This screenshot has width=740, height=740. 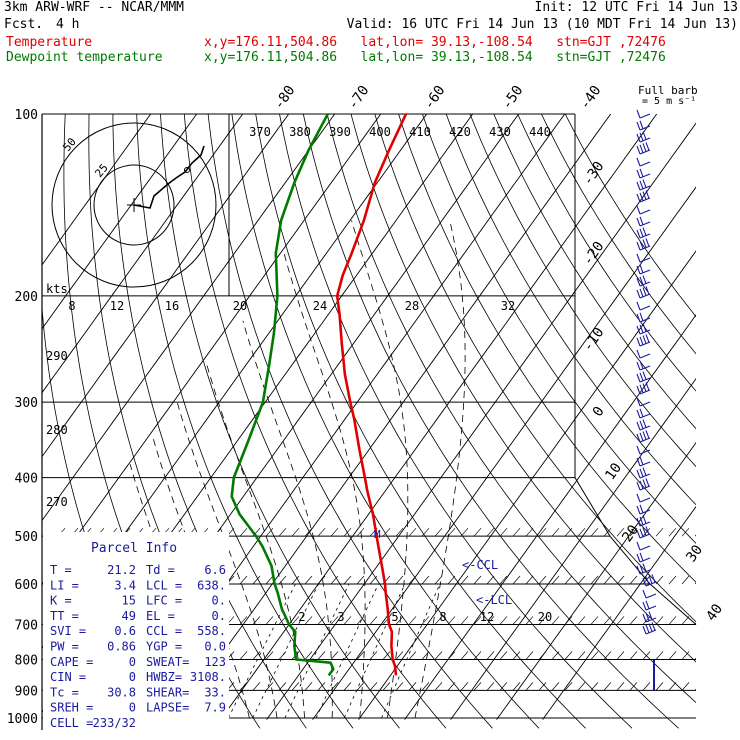 I want to click on parcel-info-title: Parcel Info, so click(x=134, y=548).